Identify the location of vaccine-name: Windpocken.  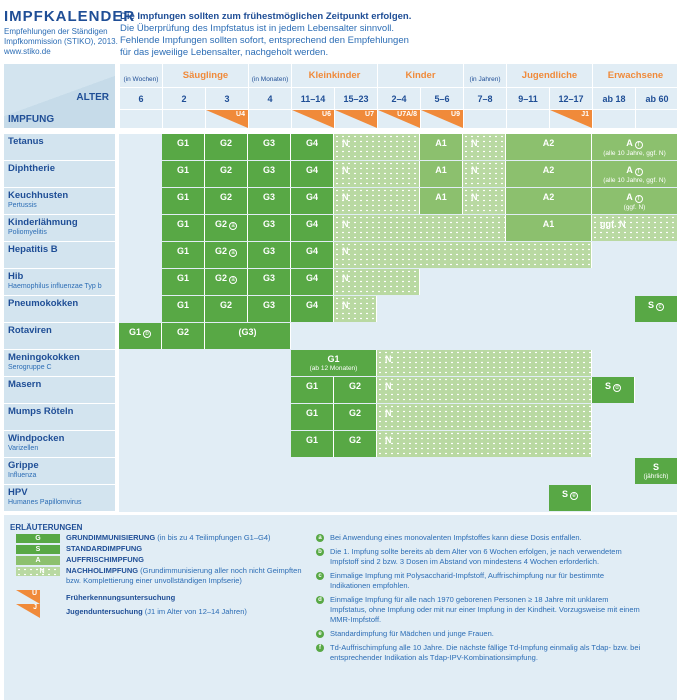
(36, 438).